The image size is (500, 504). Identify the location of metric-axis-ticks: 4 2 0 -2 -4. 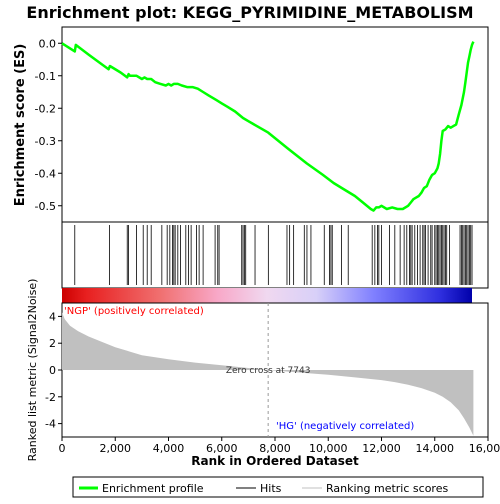
(53, 370).